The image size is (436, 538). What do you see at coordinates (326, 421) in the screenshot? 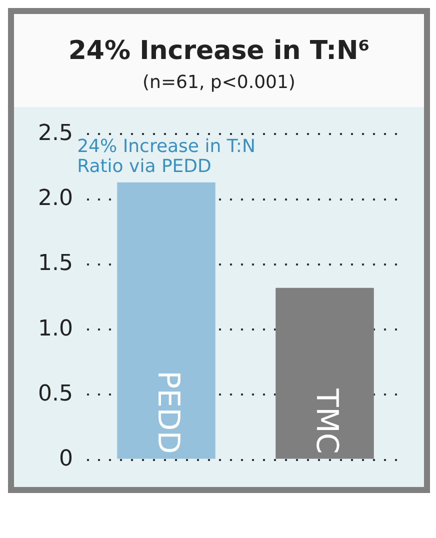
I see `x-tick-label: TMC` at bounding box center [326, 421].